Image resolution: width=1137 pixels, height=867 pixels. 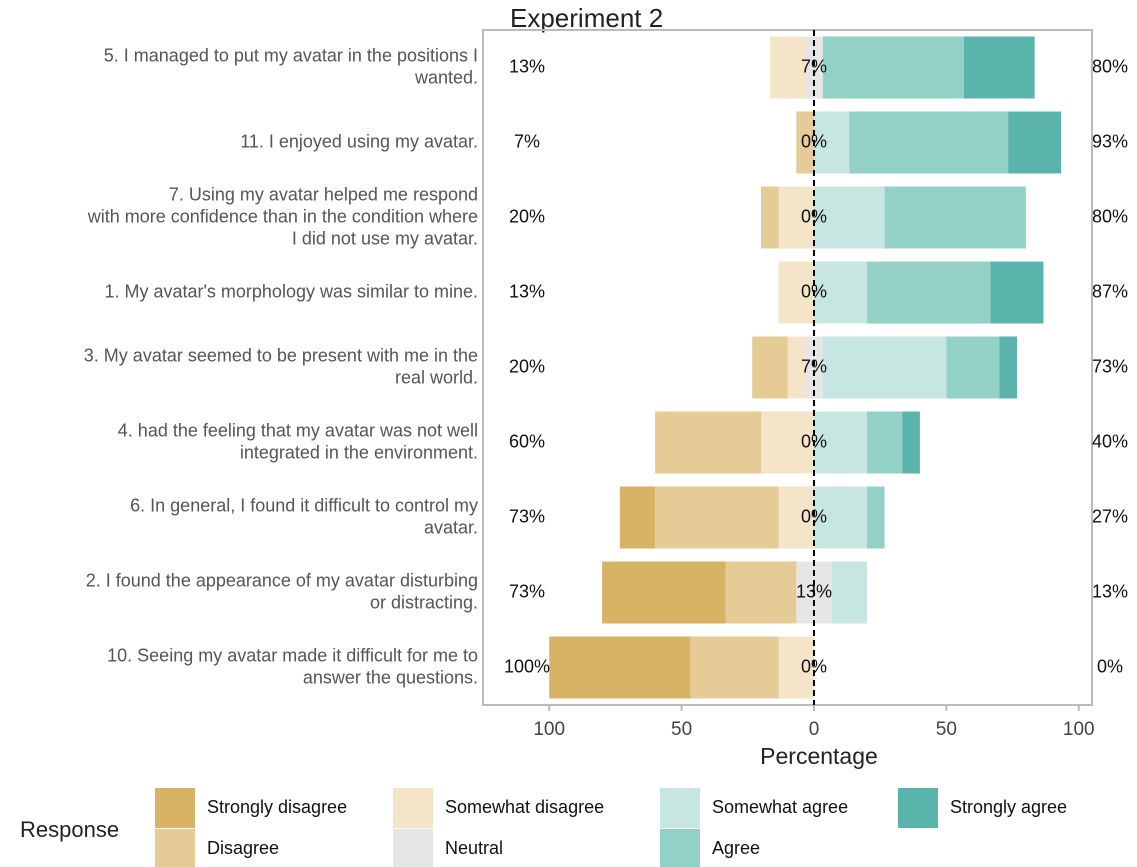 What do you see at coordinates (1110, 441) in the screenshot?
I see `right-percent: 40%` at bounding box center [1110, 441].